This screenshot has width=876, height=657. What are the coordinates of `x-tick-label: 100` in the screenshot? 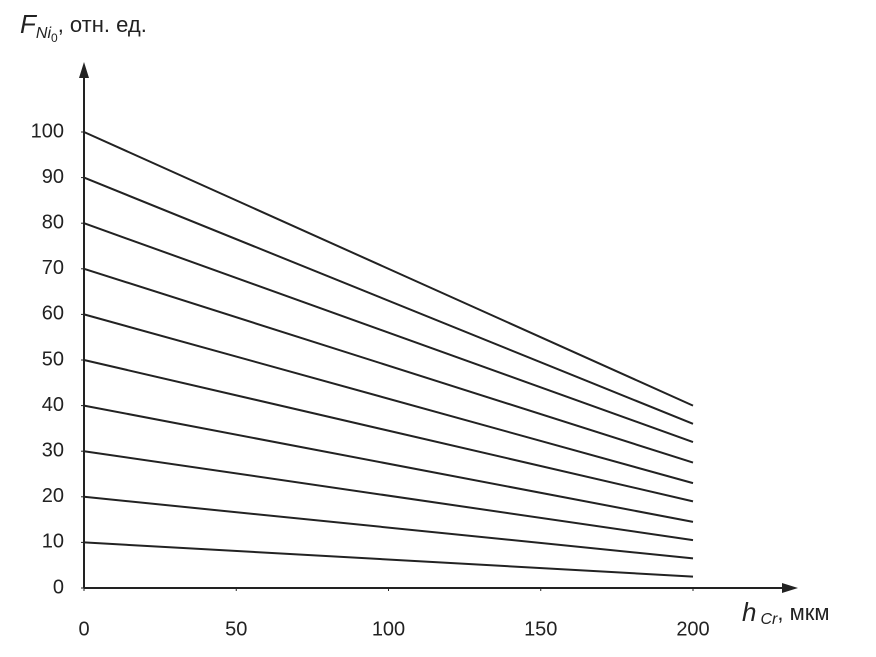 It's located at (388, 629).